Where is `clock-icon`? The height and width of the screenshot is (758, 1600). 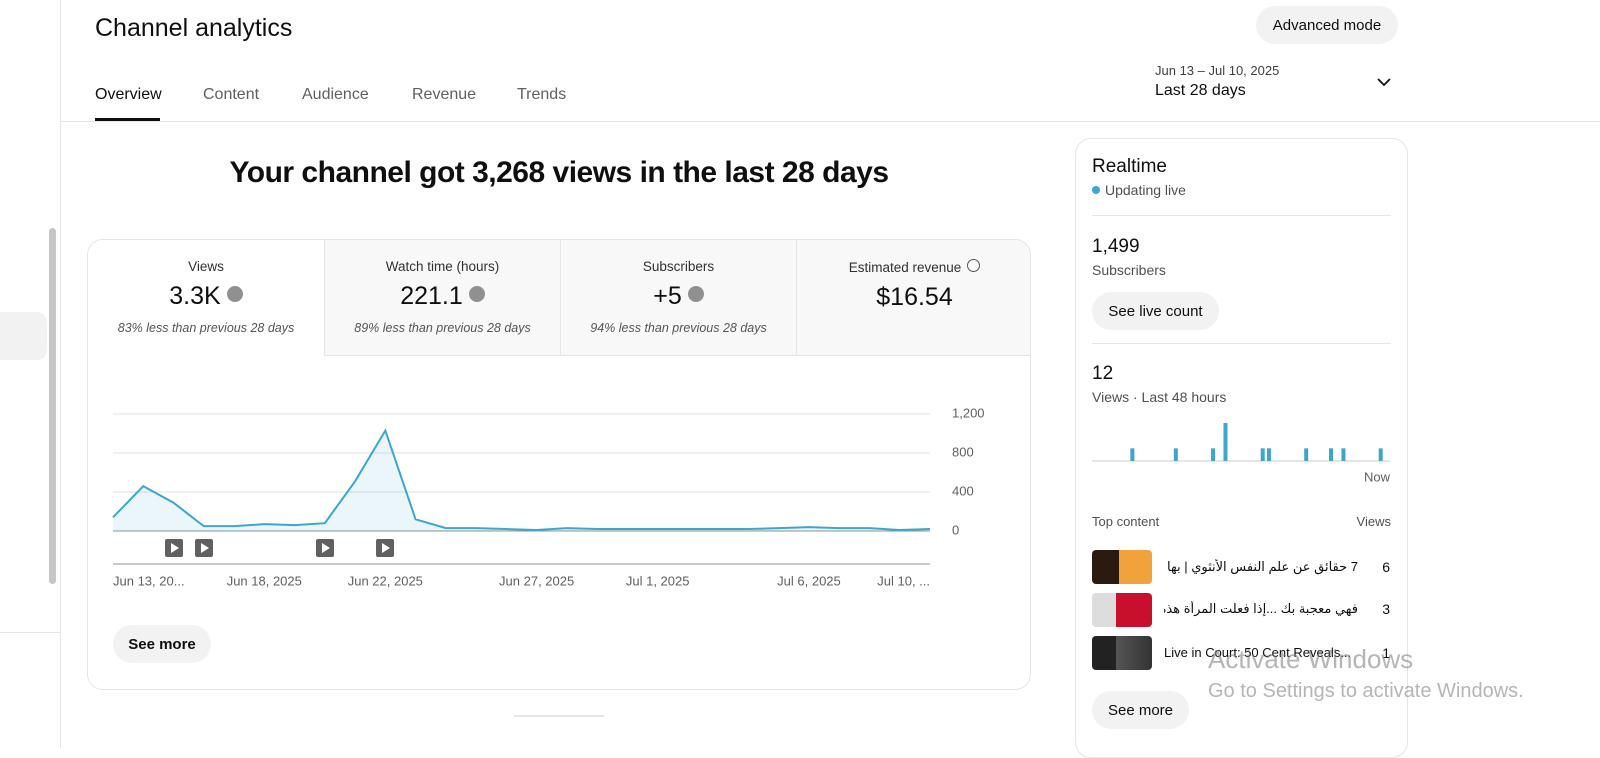
clock-icon is located at coordinates (974, 265).